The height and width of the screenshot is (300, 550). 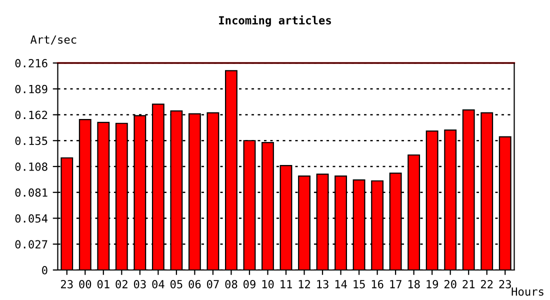 I want to click on y-tick-label: 0, so click(x=45, y=270).